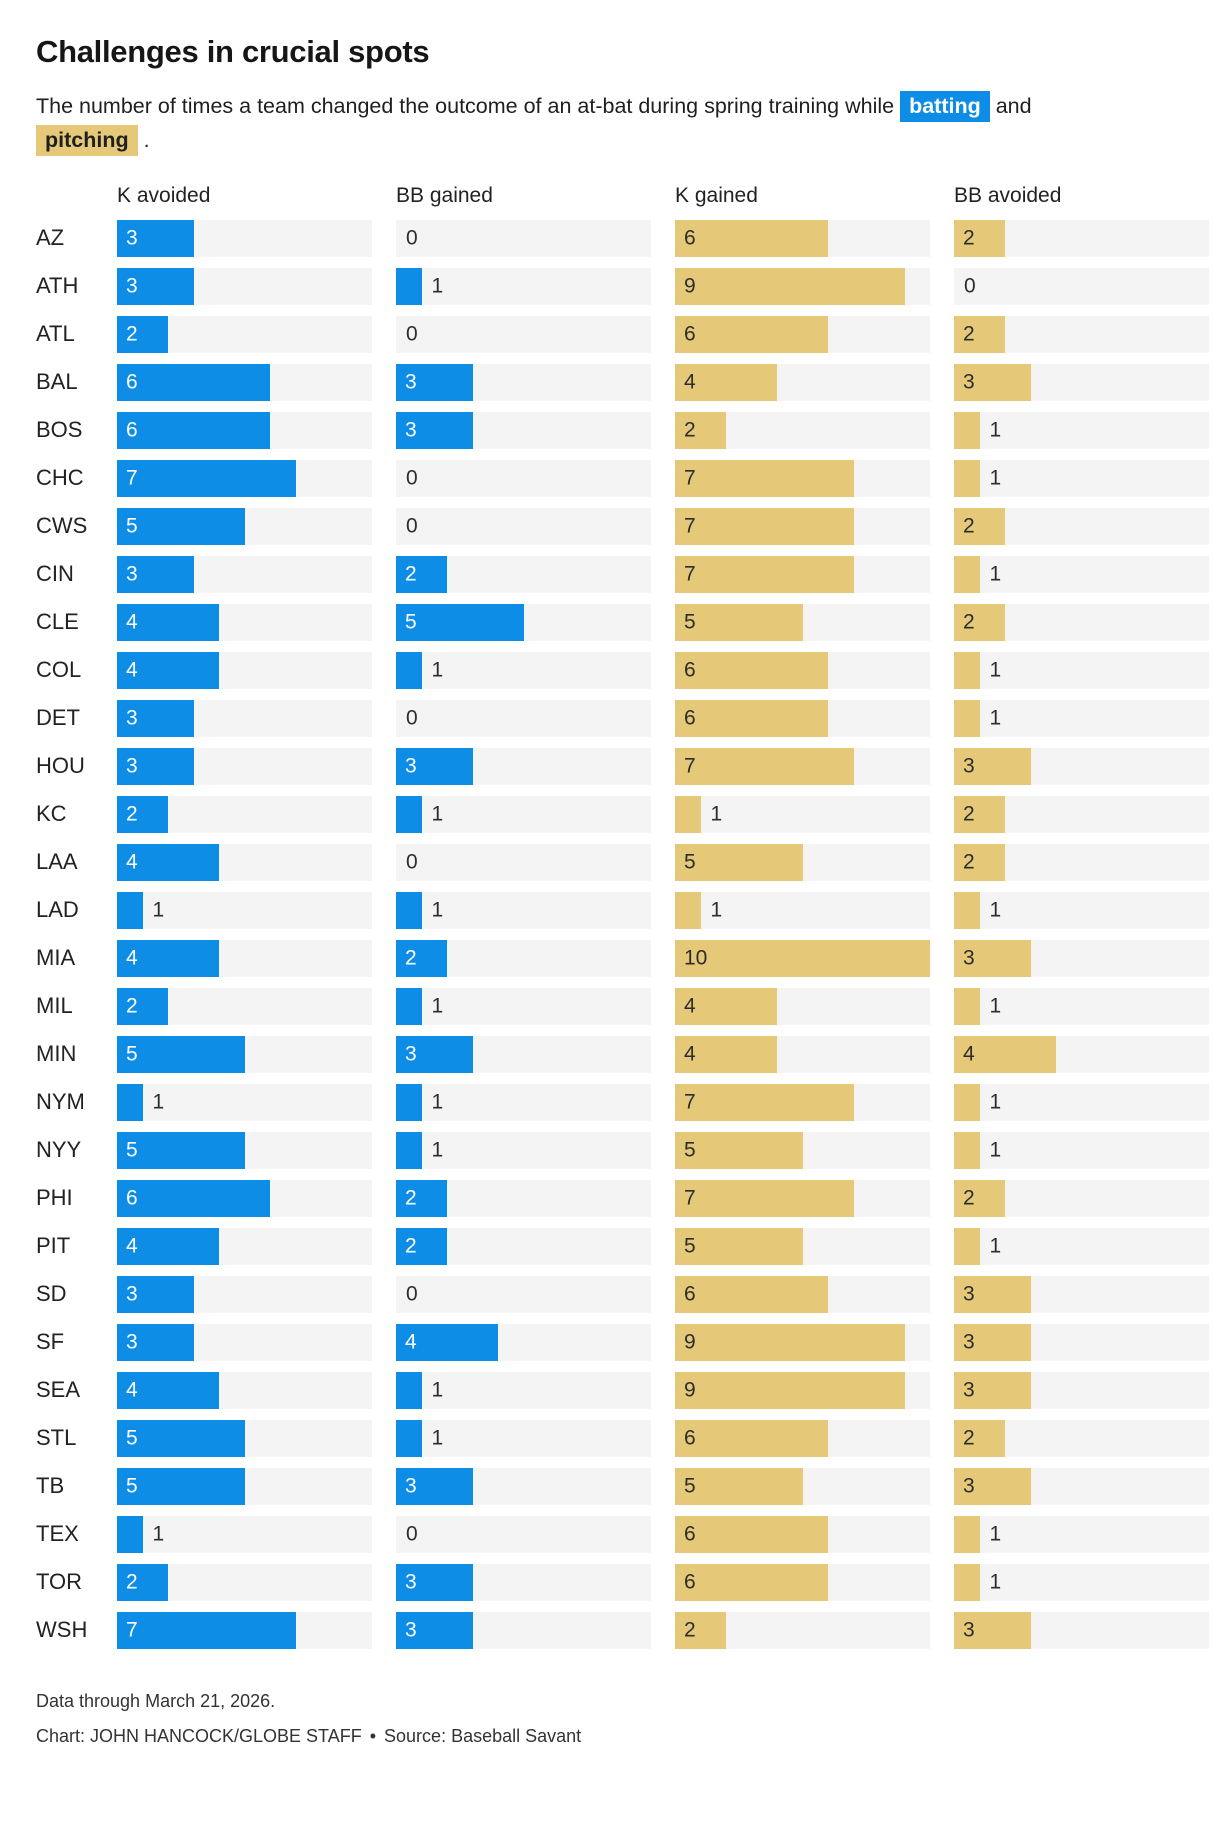  I want to click on bar-value: 7, so click(132, 1630).